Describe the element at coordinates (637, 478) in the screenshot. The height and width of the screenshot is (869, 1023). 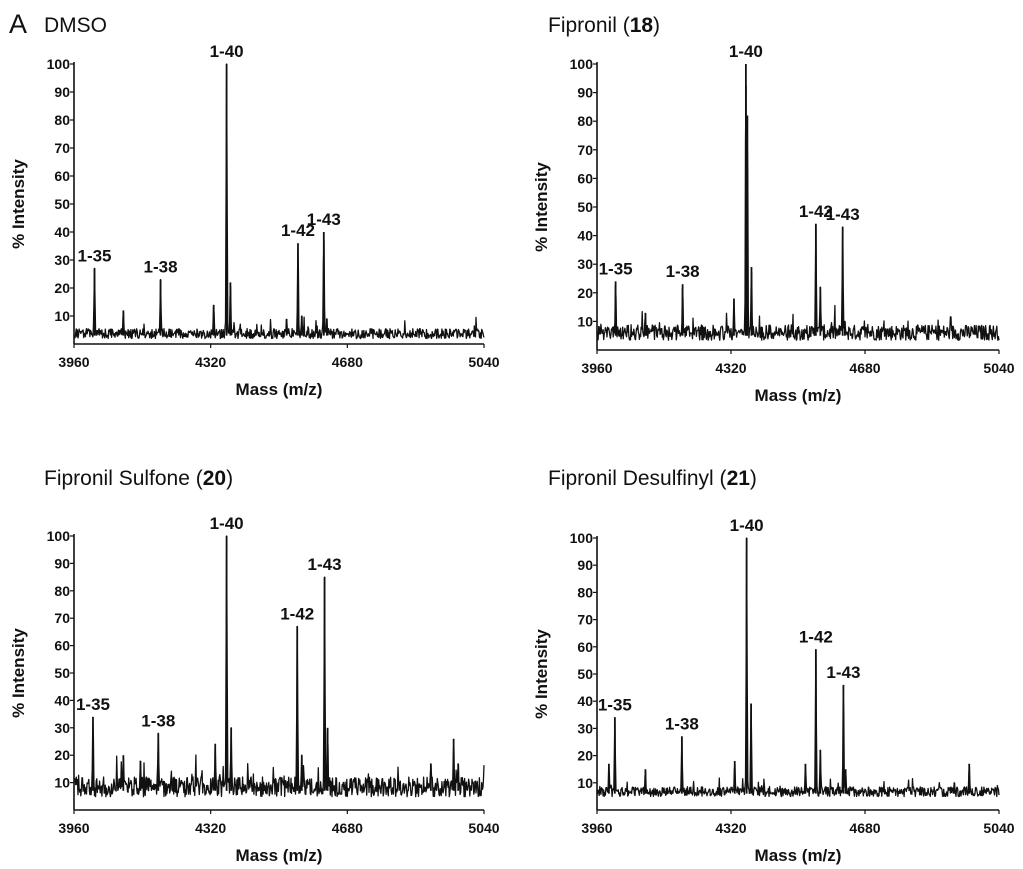
I see `chart-title-text: Fipronil Desulfinyl (` at that location.